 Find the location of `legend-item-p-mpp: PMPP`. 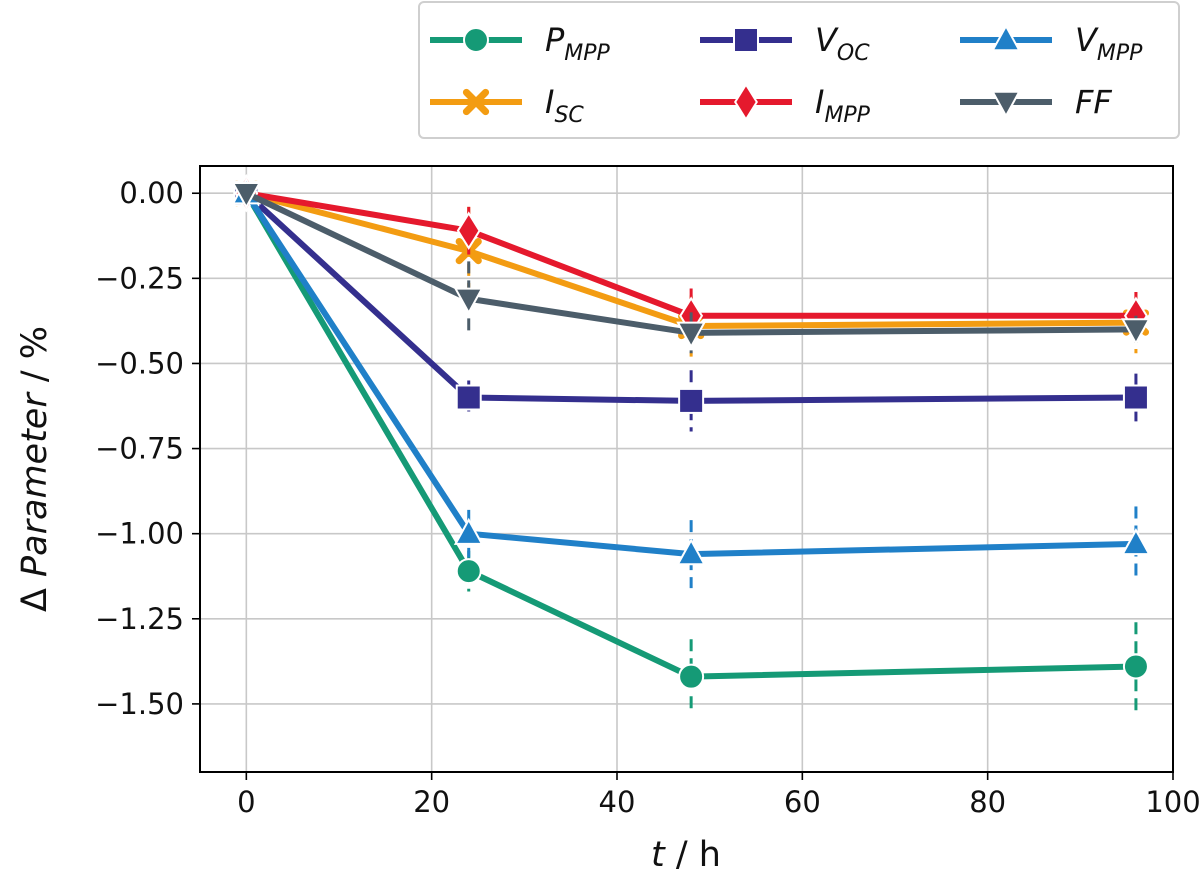

legend-item-p-mpp: PMPP is located at coordinates (520, 43).